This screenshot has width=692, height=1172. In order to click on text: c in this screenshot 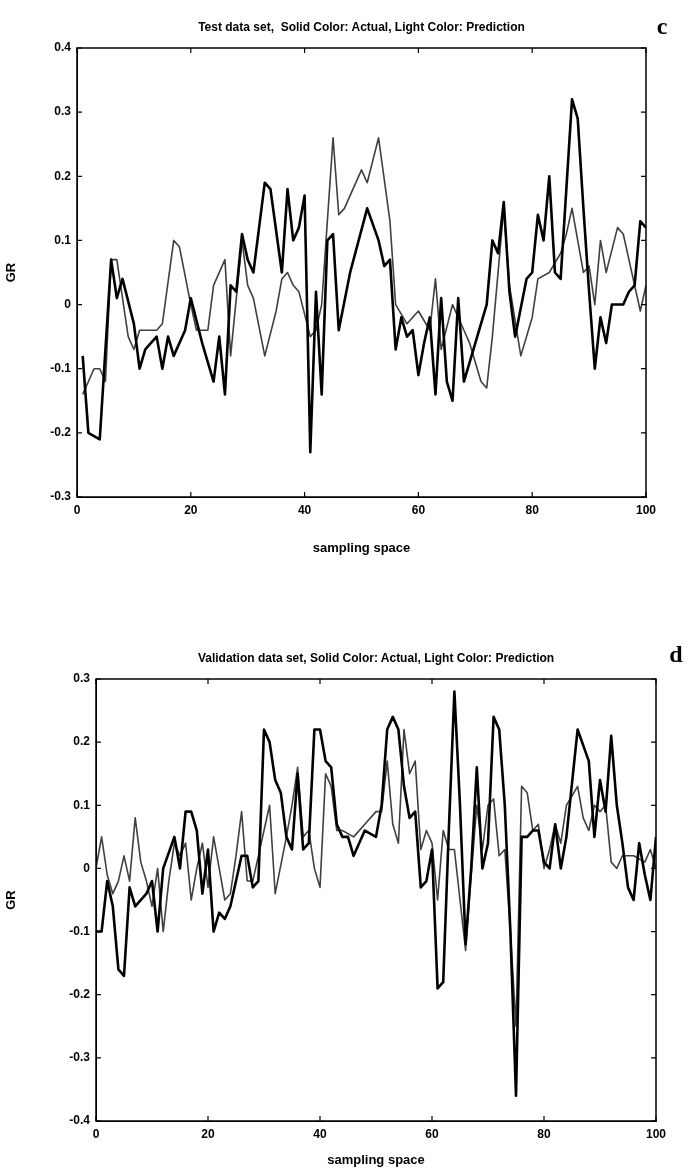, I will do `click(662, 26)`.